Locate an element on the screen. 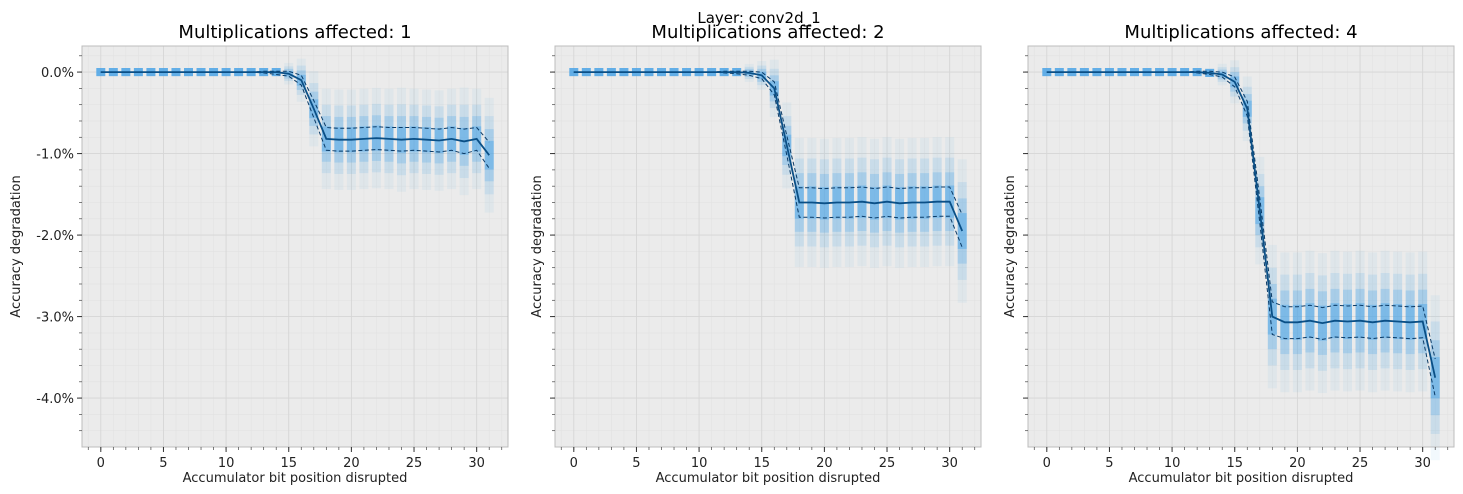 Image resolution: width=1463 pixels, height=494 pixels. subplot-title: Multiplications affected: 2 is located at coordinates (767, 32).